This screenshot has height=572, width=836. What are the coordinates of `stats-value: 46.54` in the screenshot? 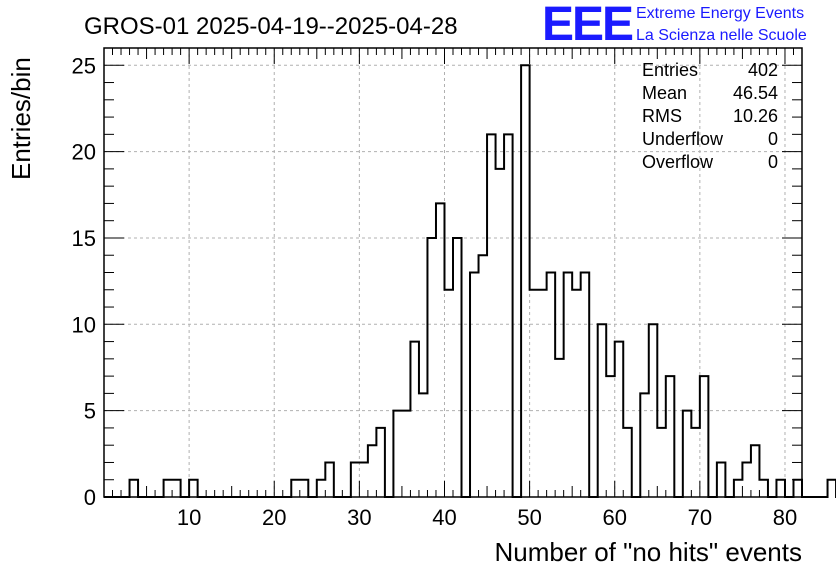 It's located at (755, 93).